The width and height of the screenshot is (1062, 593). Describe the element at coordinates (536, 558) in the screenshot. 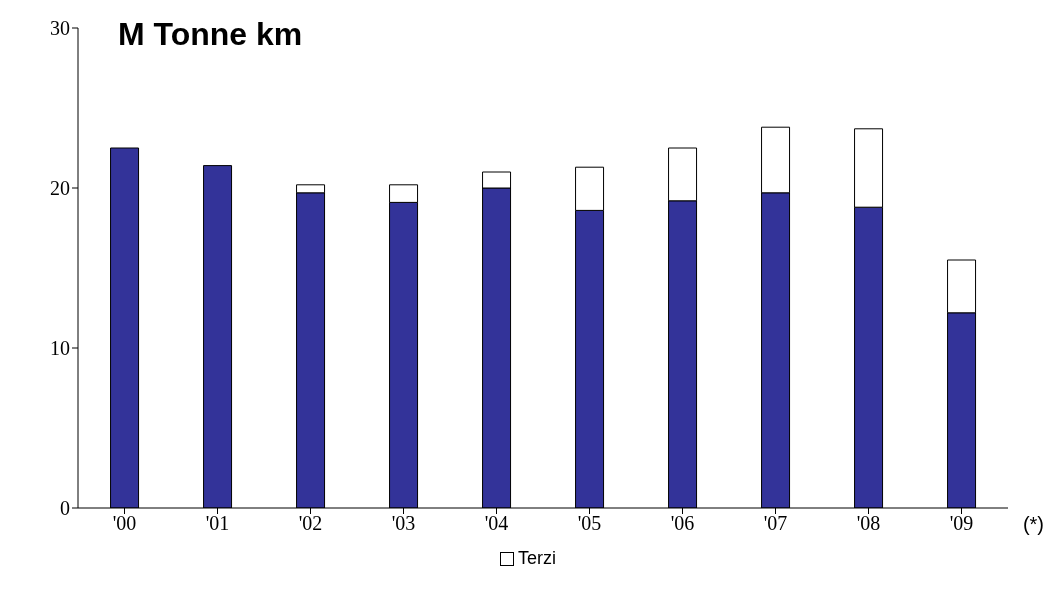

I see `legend-label: Terzi` at that location.